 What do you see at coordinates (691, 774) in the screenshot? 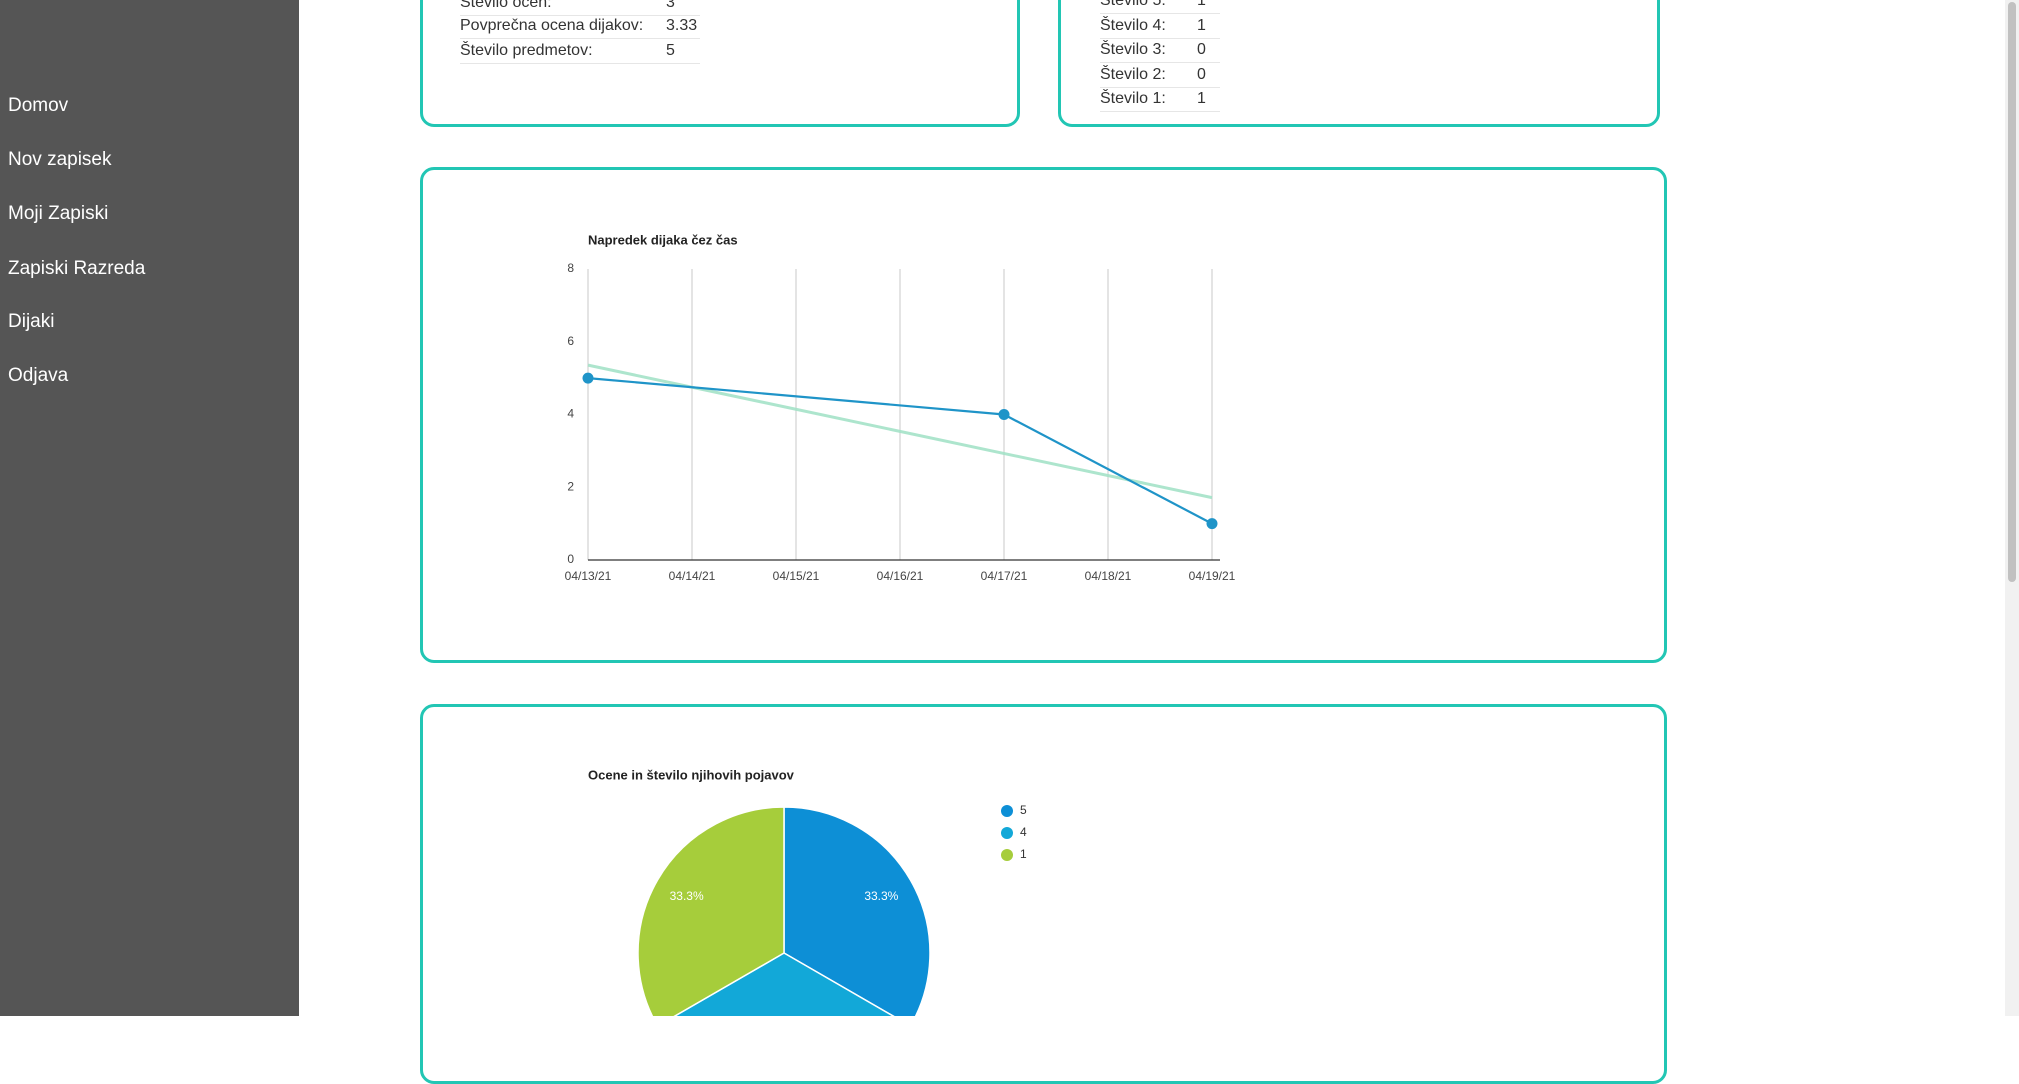
I see `chart-title: Ocene in število njihovih pojavov` at bounding box center [691, 774].